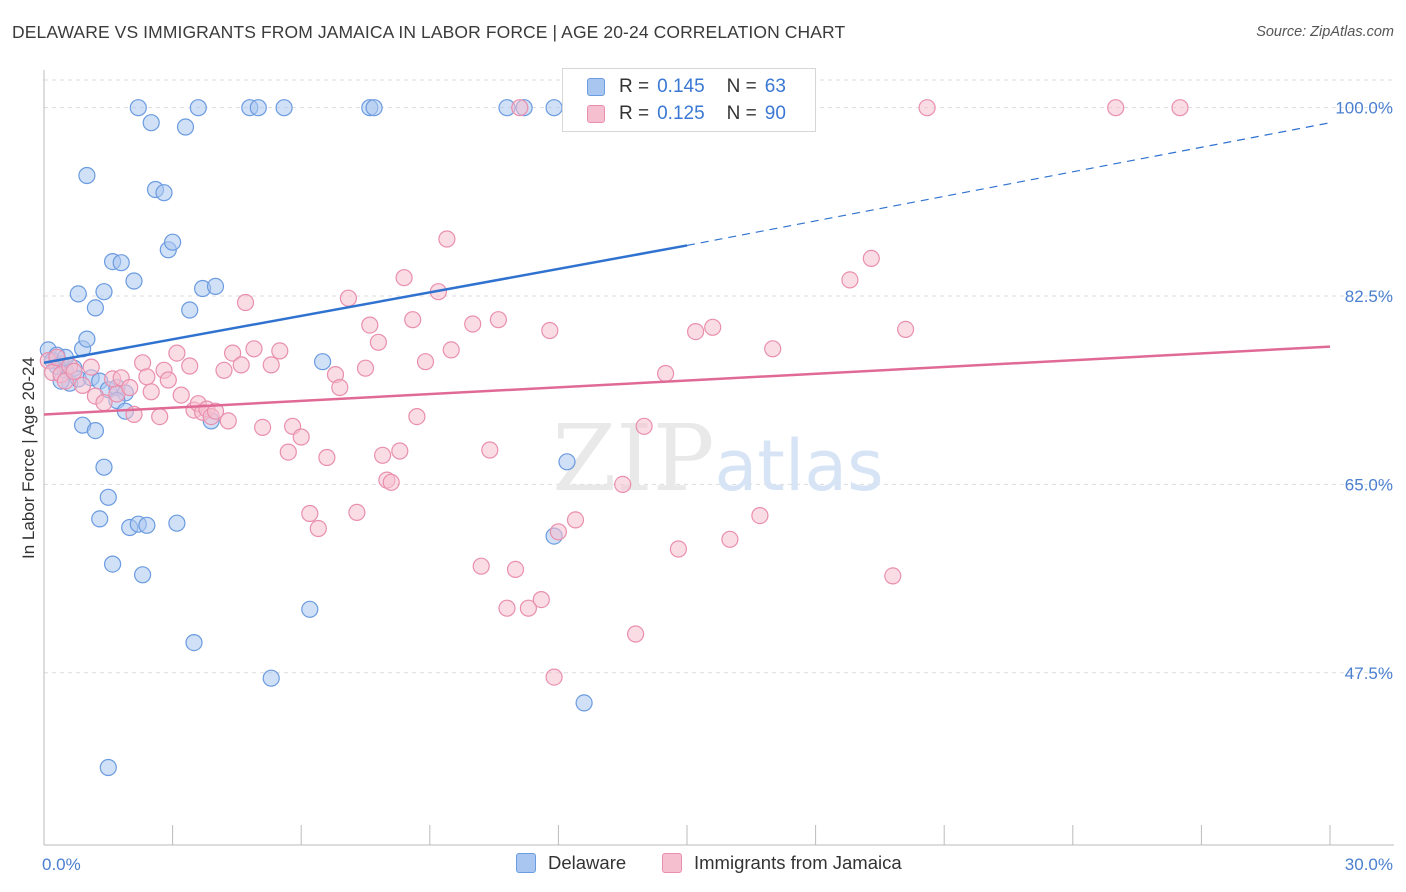 The width and height of the screenshot is (1406, 892). Describe the element at coordinates (686, 87) in the screenshot. I see `legend-row-delaware: R = 0.145 N = 63` at that location.